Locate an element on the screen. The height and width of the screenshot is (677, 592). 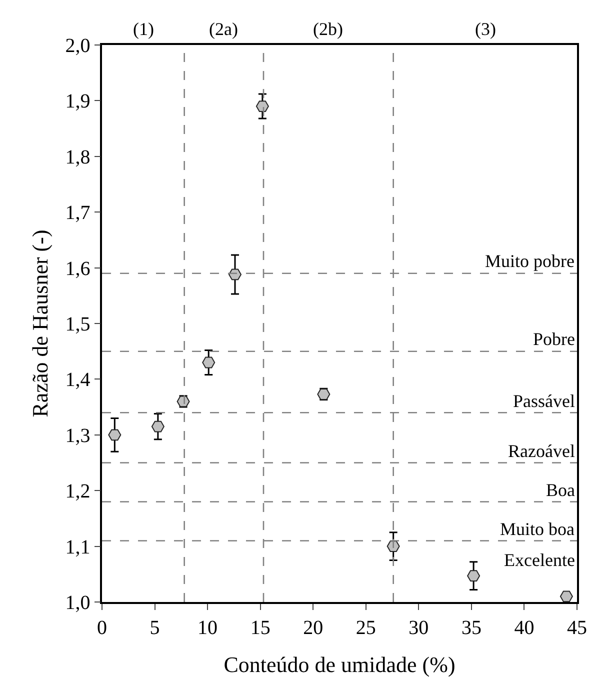
y-tick-label: 1,6 is located at coordinates (77, 269).